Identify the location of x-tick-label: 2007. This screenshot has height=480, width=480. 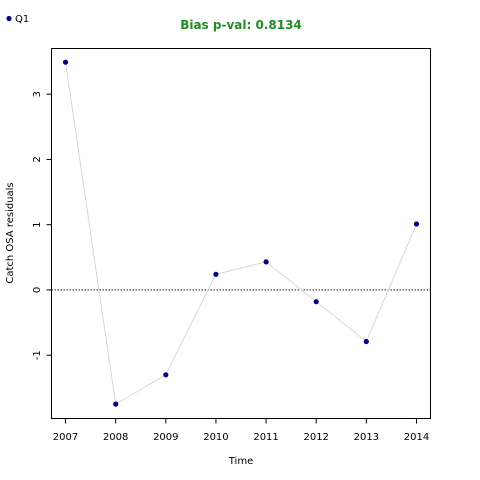
(65, 437).